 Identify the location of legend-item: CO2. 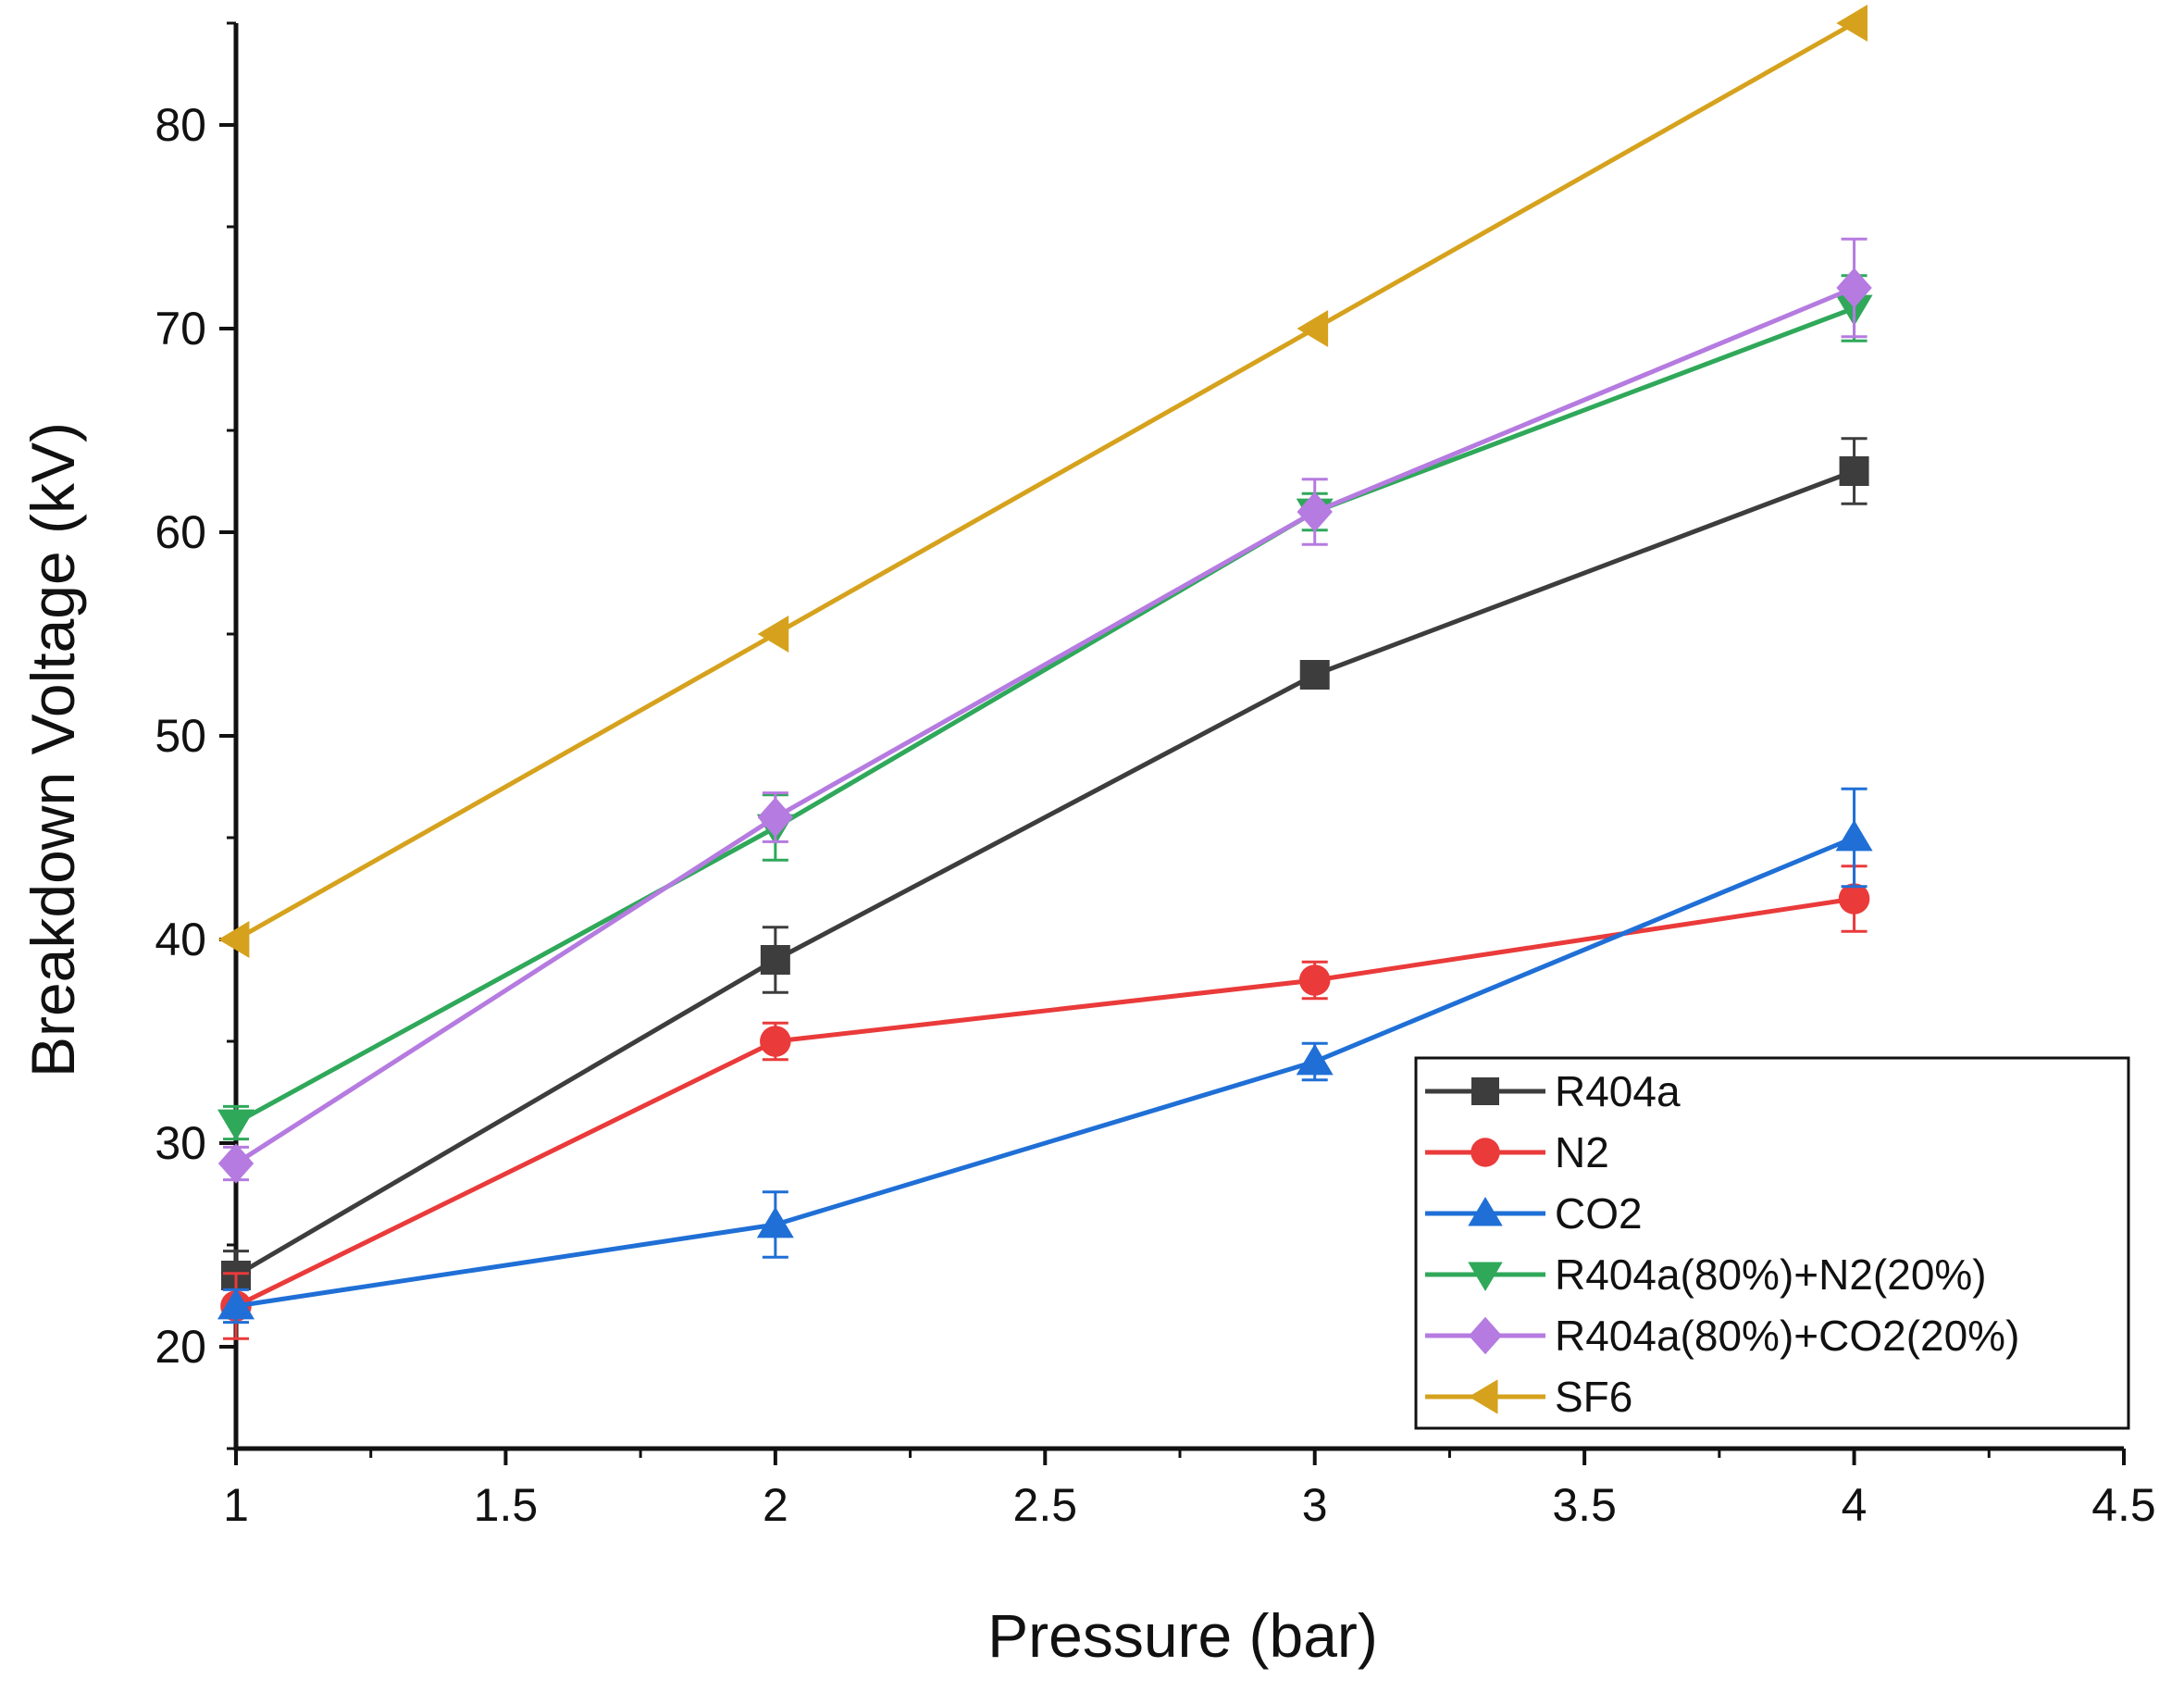
(1534, 1213).